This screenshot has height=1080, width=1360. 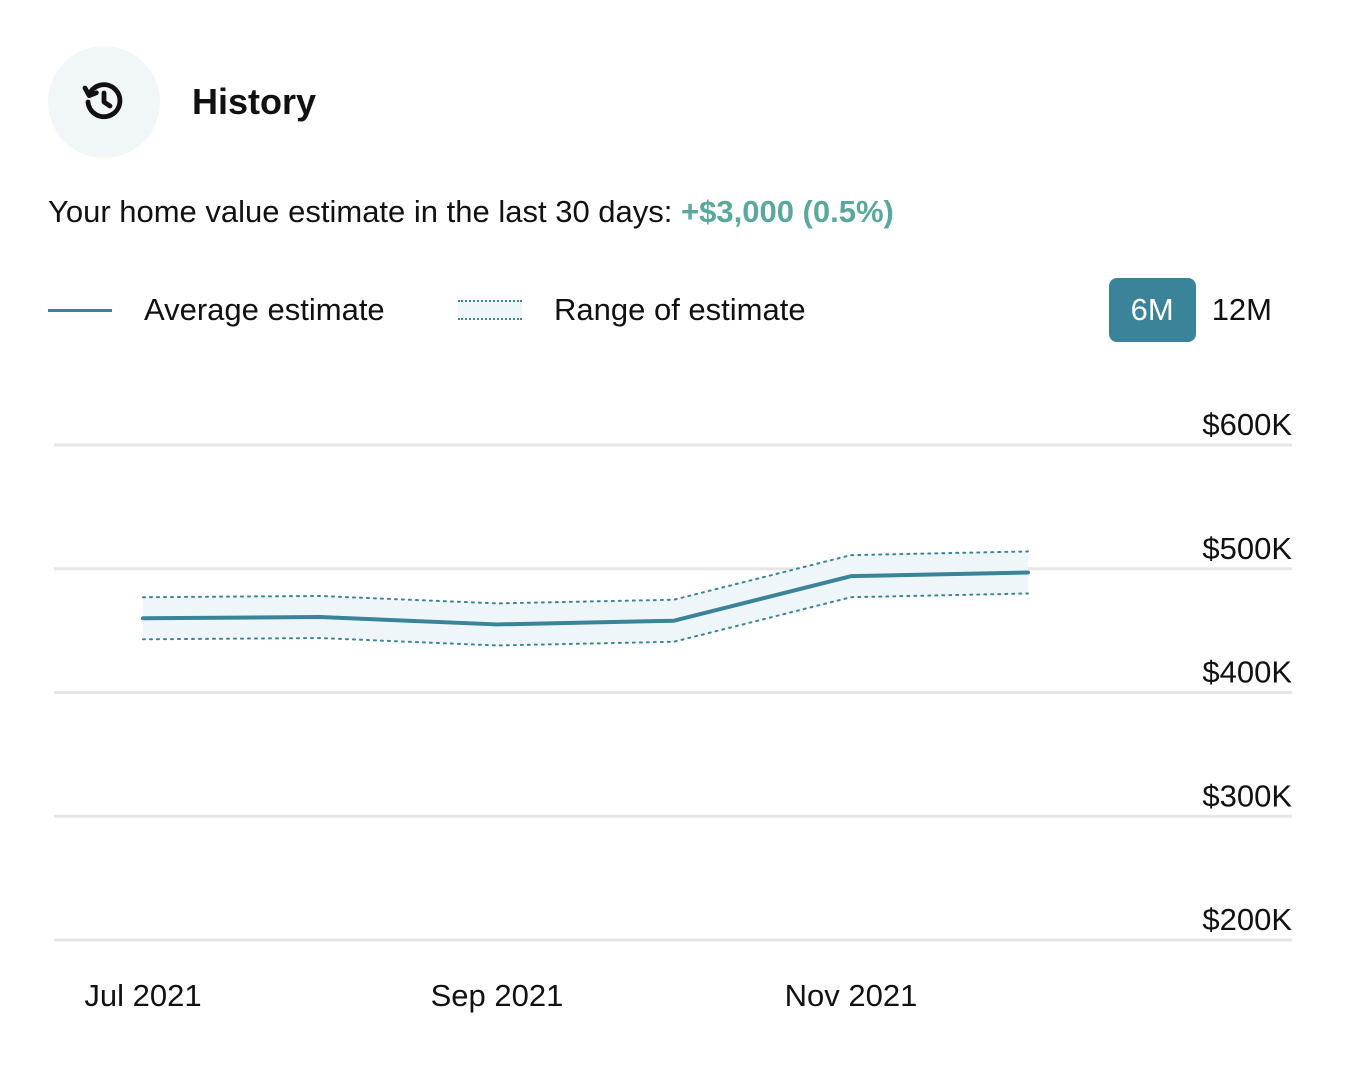 What do you see at coordinates (254, 101) in the screenshot?
I see `section-title: History` at bounding box center [254, 101].